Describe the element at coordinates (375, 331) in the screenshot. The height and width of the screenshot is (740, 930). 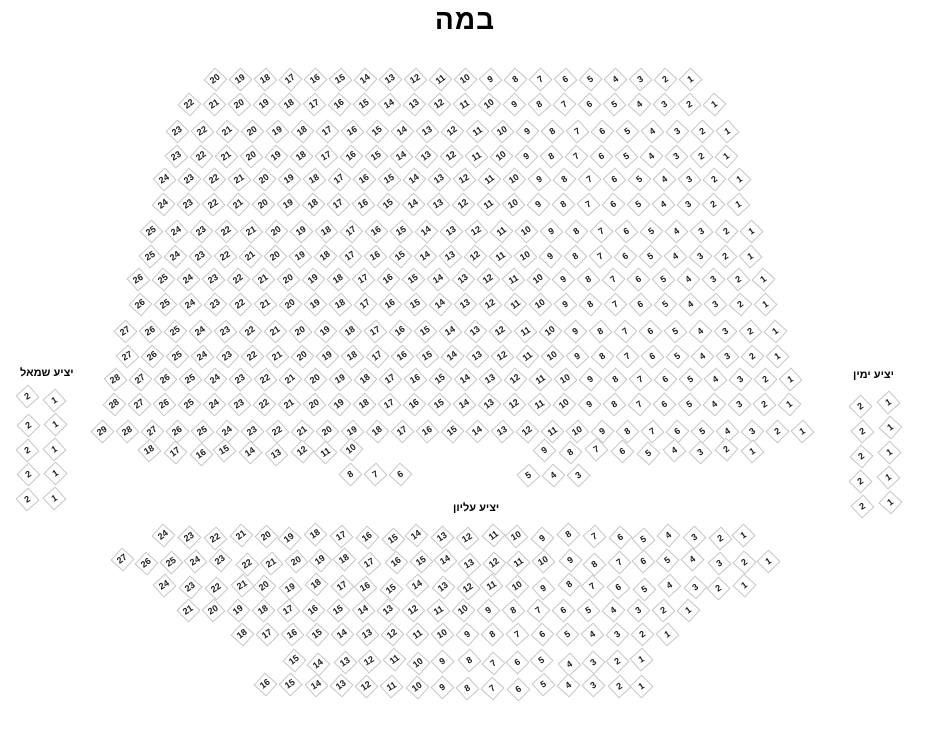
I see `seat: 17` at that location.